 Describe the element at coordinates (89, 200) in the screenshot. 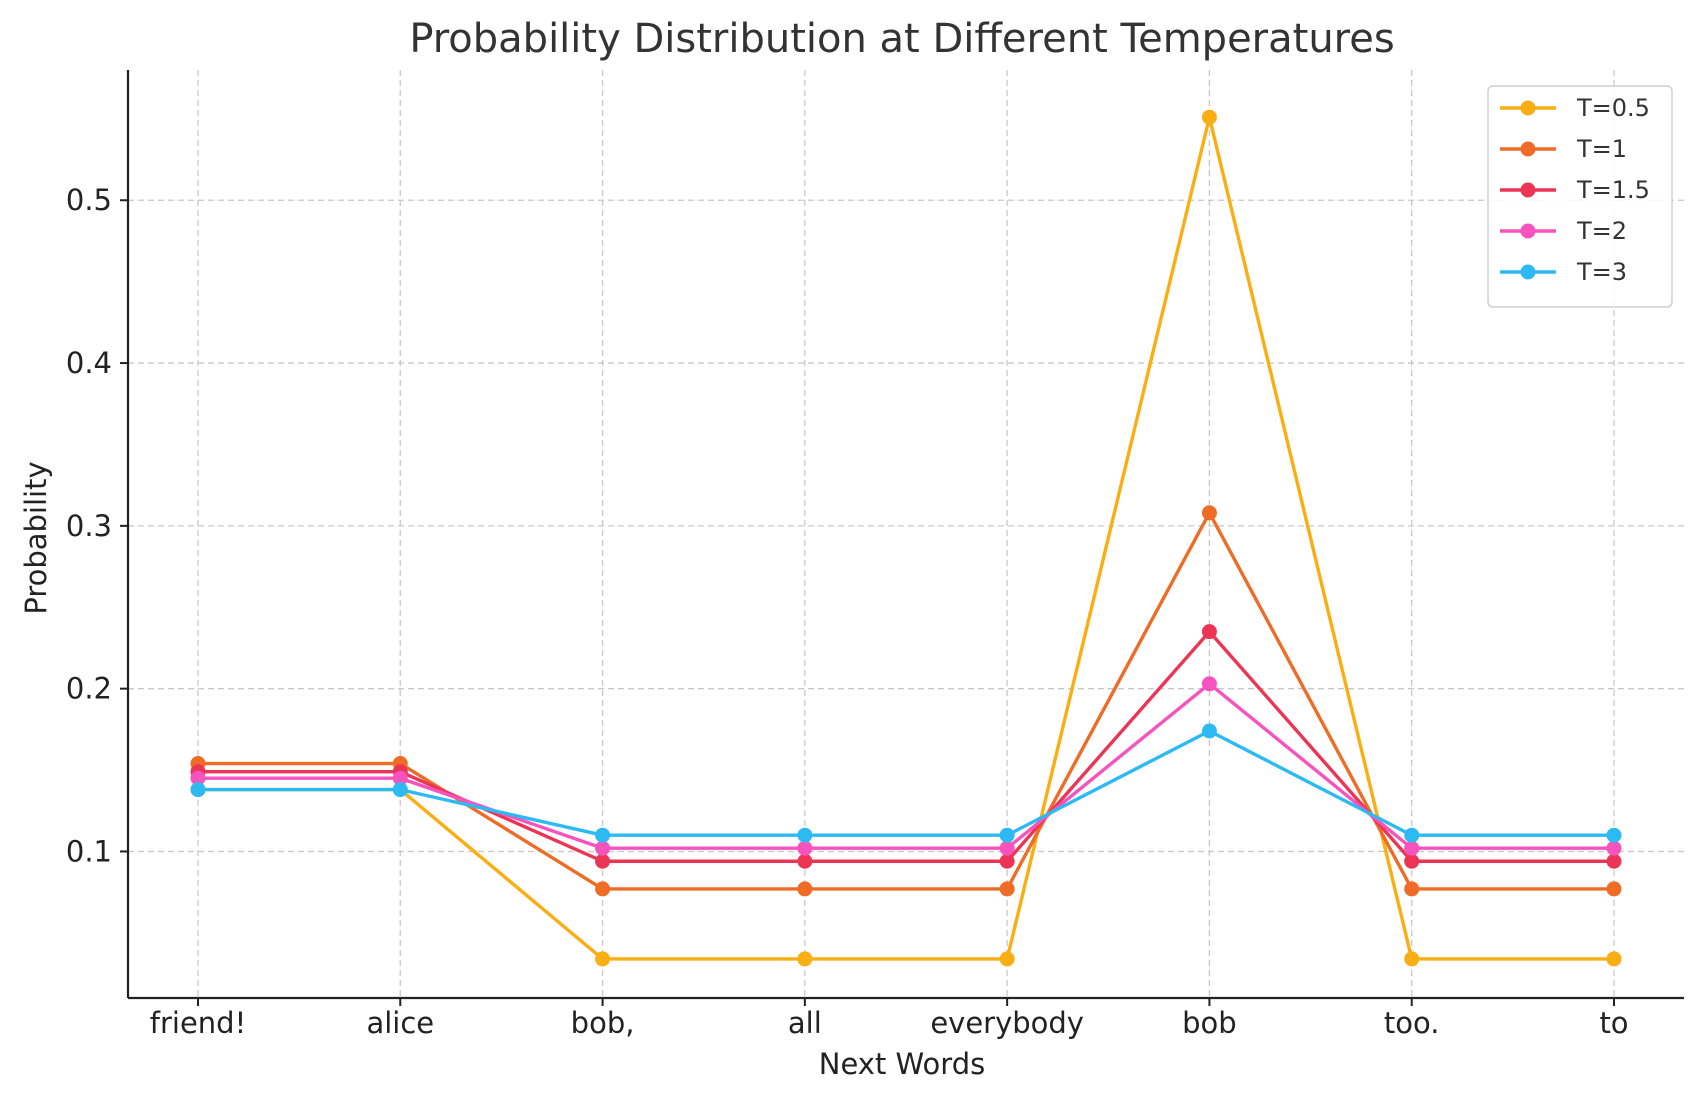

I see `y-tick-label: 0.5` at that location.